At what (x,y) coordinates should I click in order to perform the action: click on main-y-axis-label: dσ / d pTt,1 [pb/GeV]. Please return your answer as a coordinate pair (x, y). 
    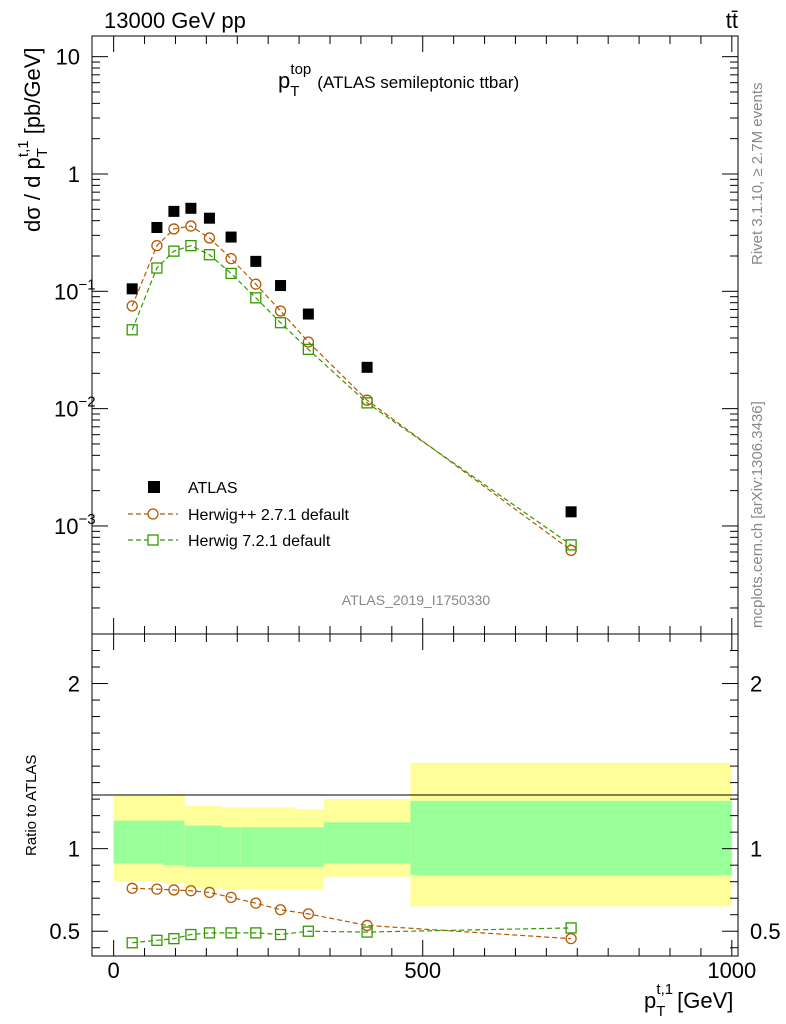
    Looking at the image, I should click on (33, 139).